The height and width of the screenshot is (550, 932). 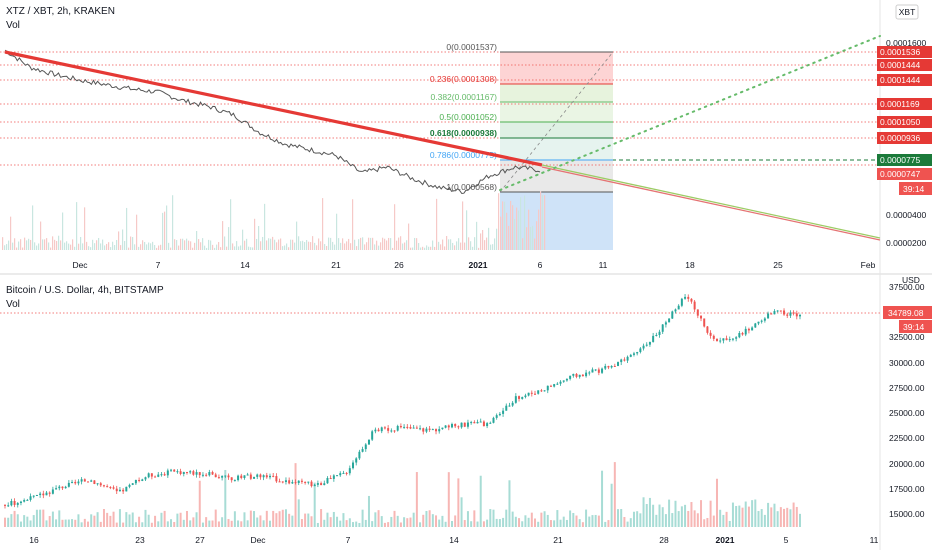 I want to click on btc-price-tick: 20000.00, so click(x=907, y=464).